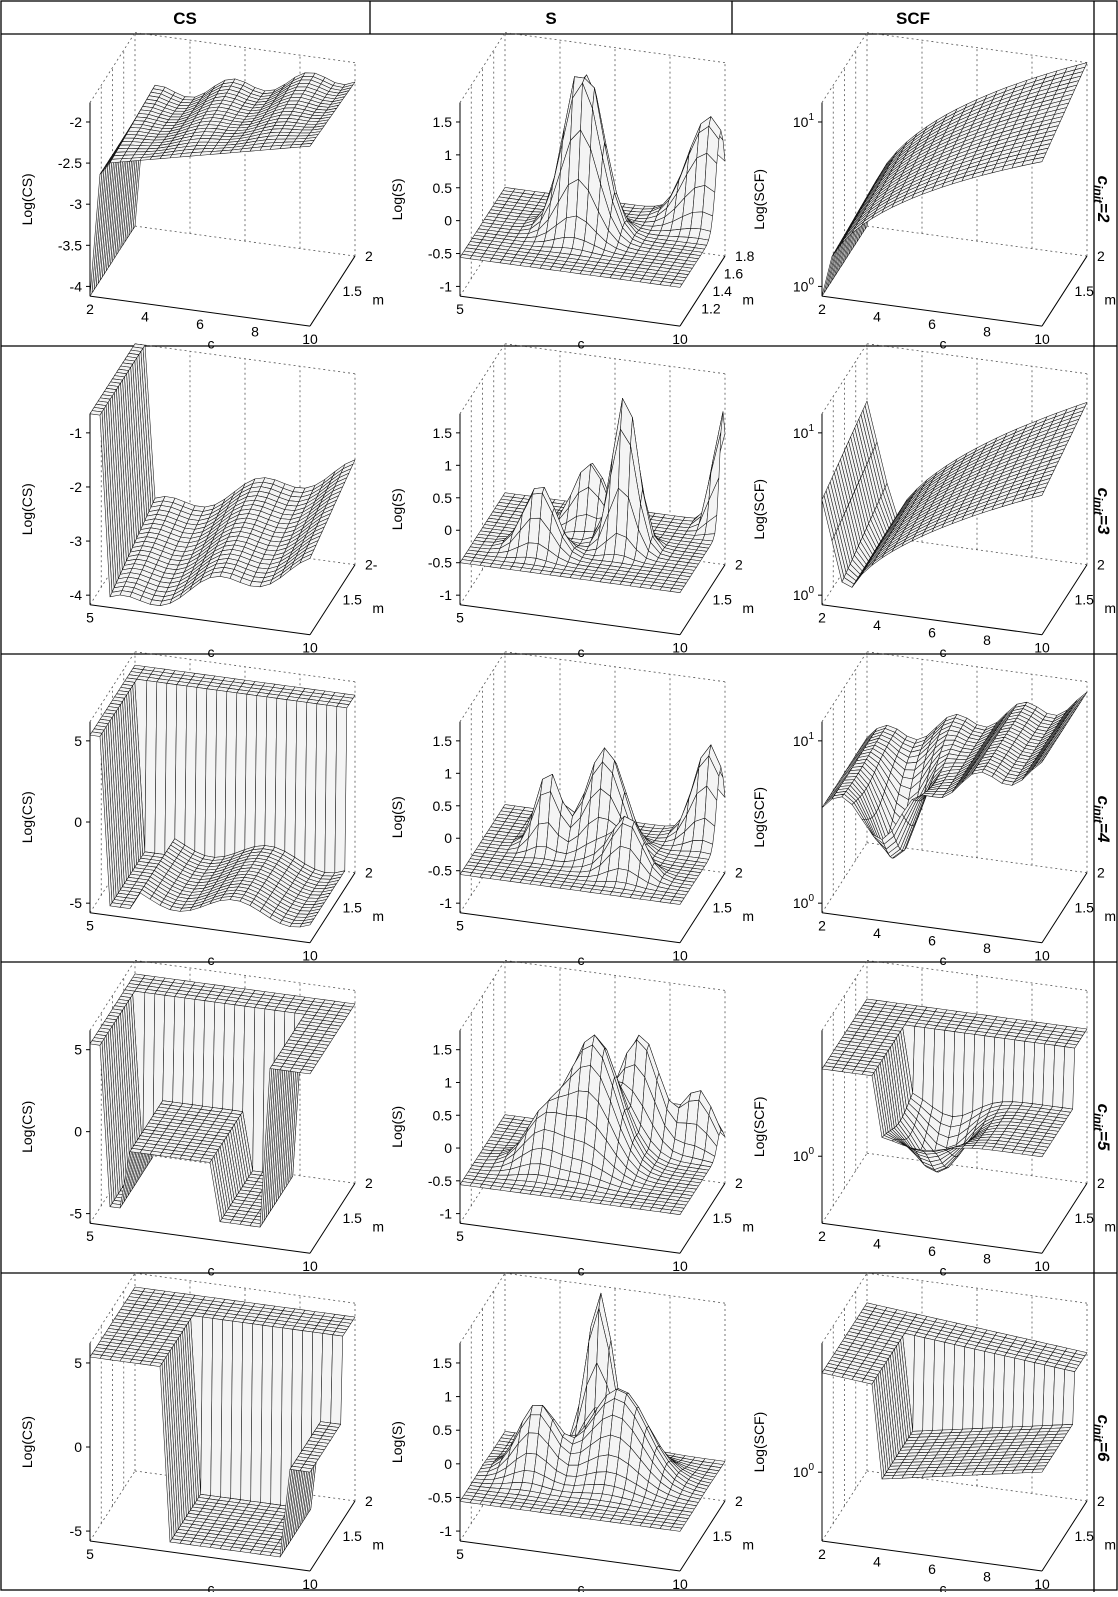  I want to click on row-label-3: cinit=4, so click(1102, 819).